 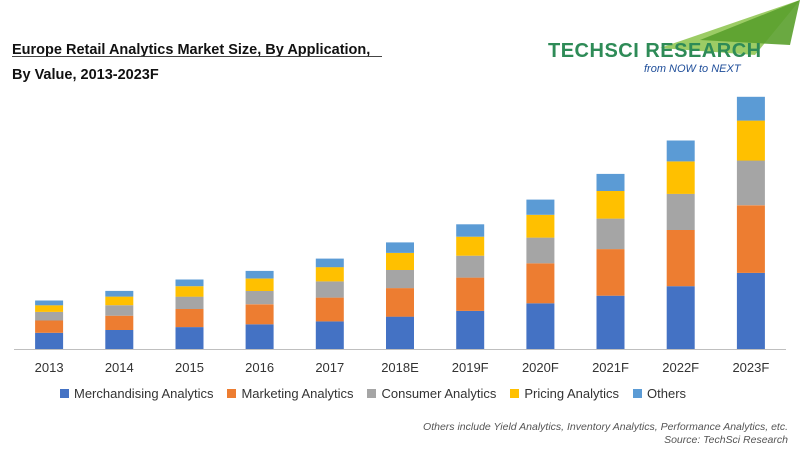 What do you see at coordinates (572, 393) in the screenshot?
I see `legend-label: Pricing Analytics` at bounding box center [572, 393].